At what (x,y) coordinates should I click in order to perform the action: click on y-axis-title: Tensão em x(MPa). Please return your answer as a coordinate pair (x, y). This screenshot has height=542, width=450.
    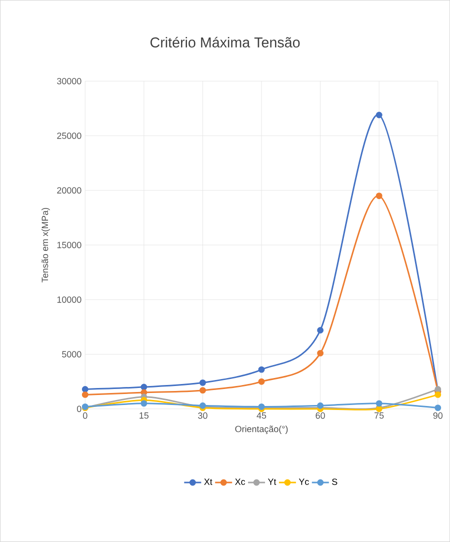
    Looking at the image, I should click on (45, 245).